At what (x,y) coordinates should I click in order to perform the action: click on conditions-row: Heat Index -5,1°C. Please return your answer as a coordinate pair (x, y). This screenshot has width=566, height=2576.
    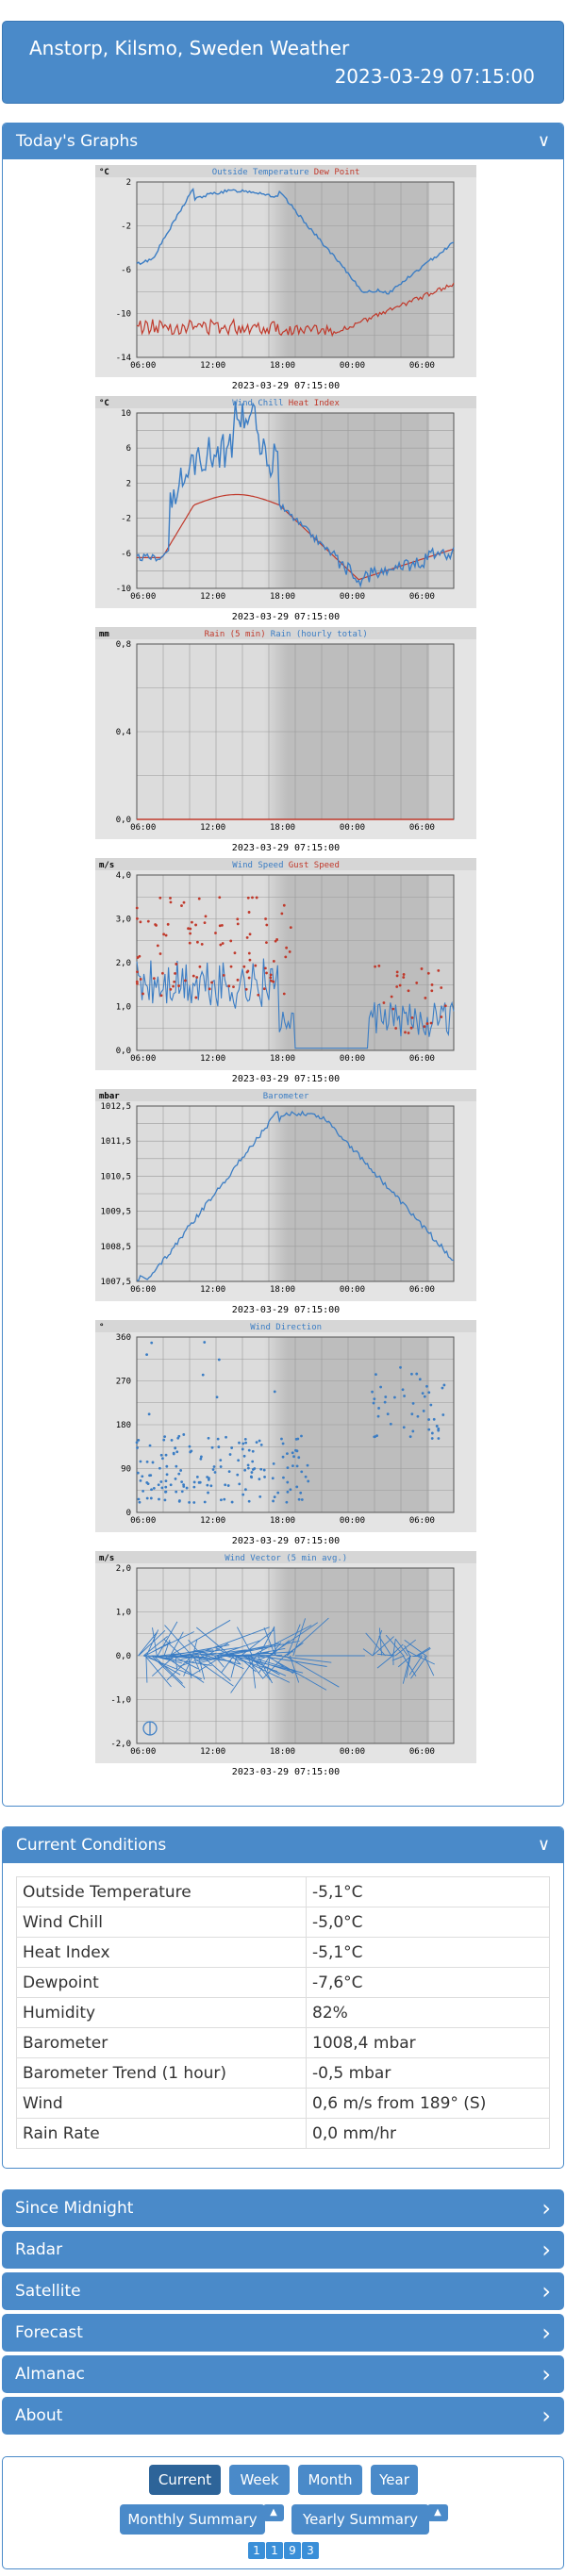
    Looking at the image, I should click on (283, 1952).